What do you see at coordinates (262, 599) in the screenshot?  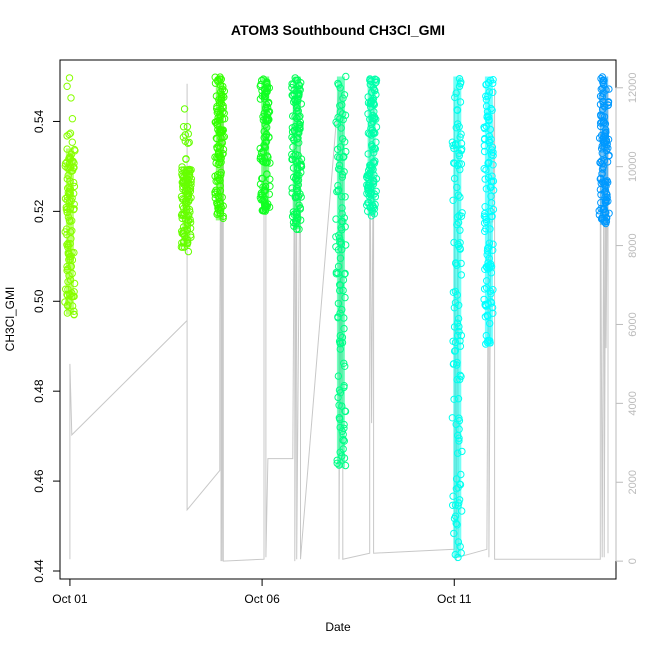 I see `x-tick-label: Oct 06` at bounding box center [262, 599].